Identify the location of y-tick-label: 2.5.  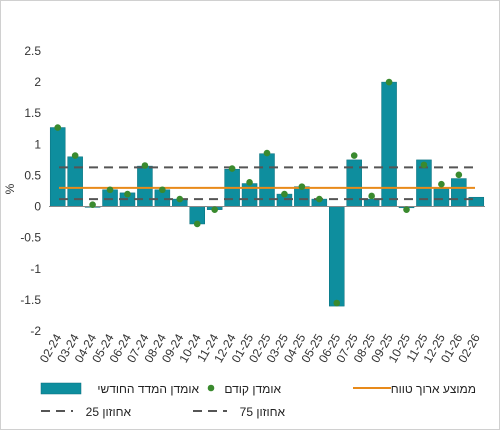
(32, 51).